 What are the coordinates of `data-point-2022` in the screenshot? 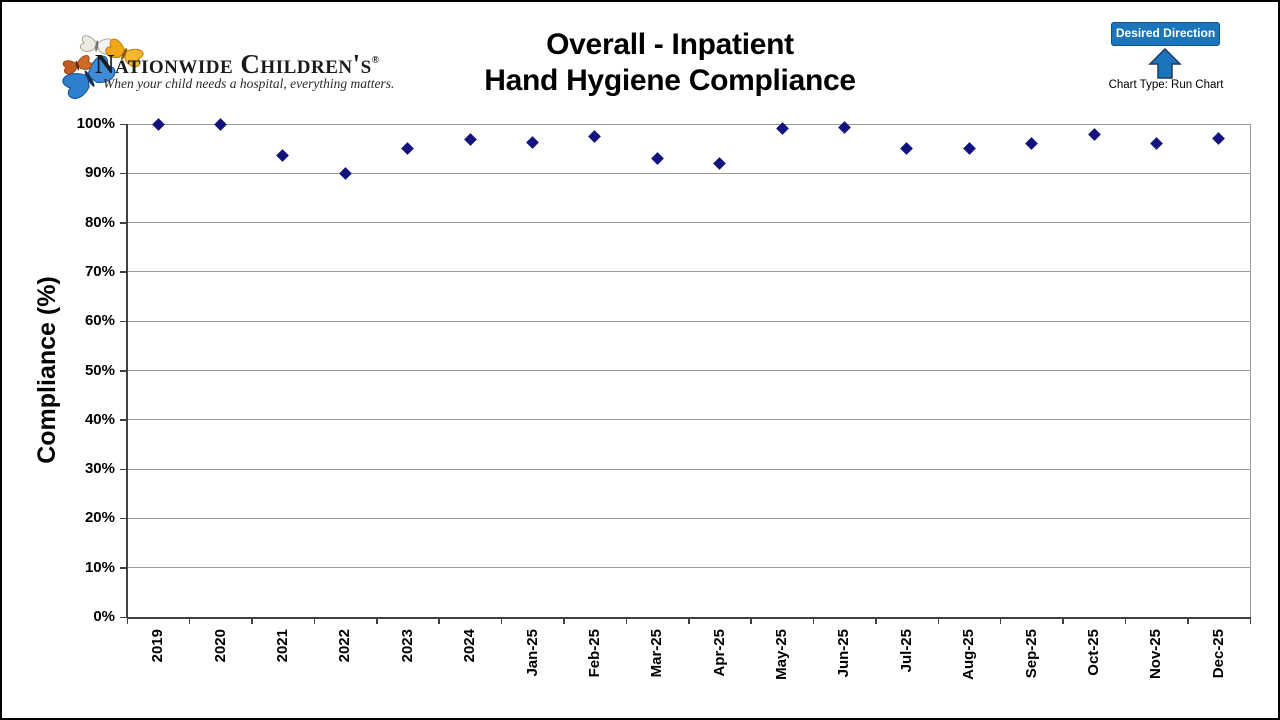 It's located at (345, 173).